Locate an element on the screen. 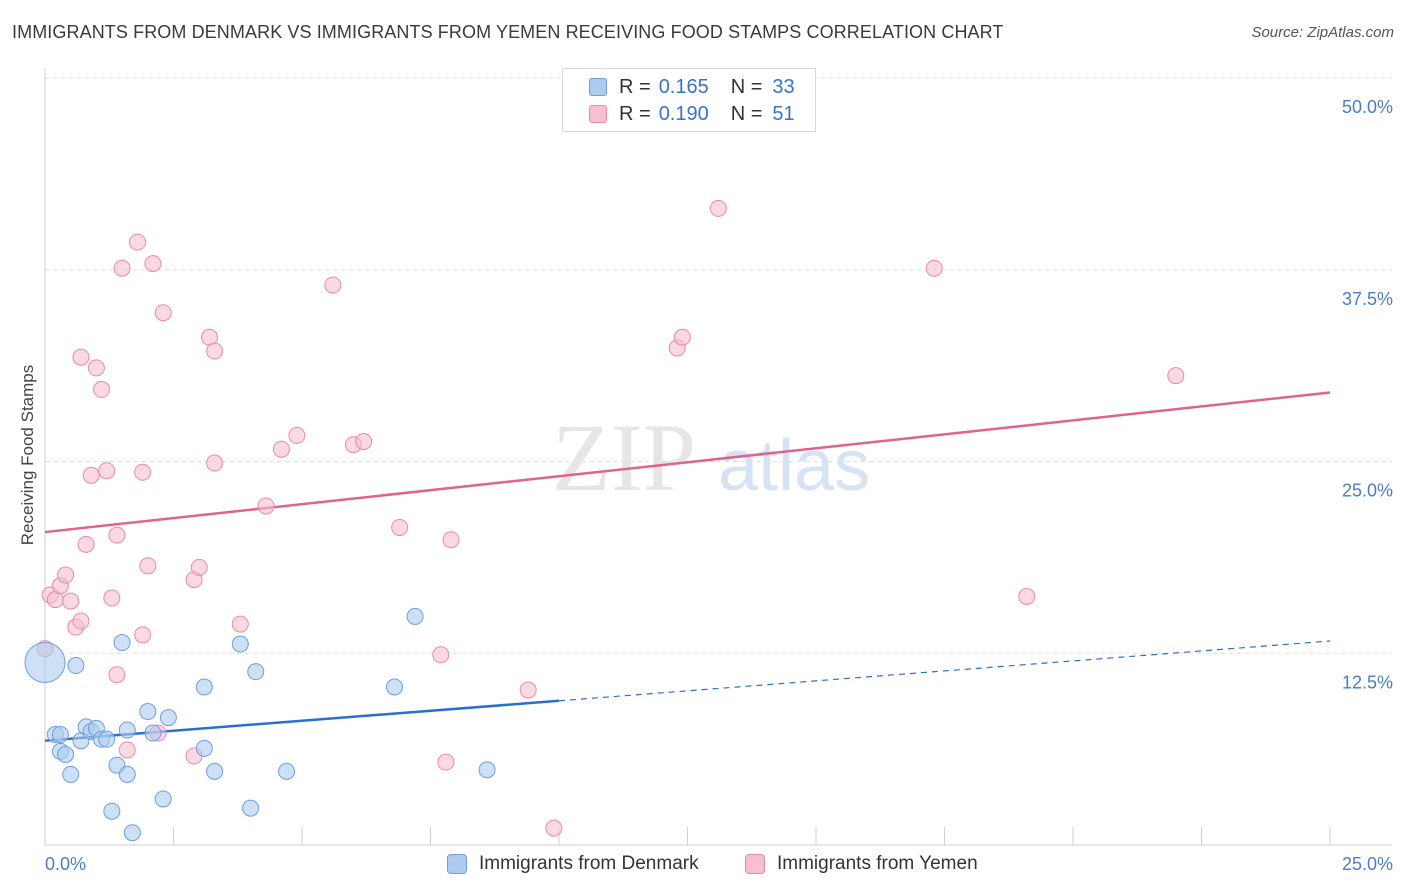 The height and width of the screenshot is (892, 1406). y-tick-label: 25.0% is located at coordinates (1367, 491).